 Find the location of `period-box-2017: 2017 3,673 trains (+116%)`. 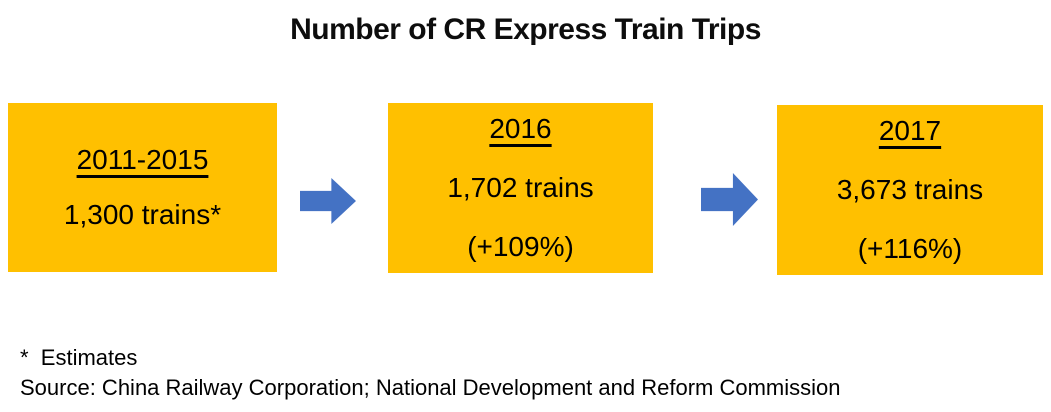

period-box-2017: 2017 3,673 trains (+116%) is located at coordinates (910, 190).